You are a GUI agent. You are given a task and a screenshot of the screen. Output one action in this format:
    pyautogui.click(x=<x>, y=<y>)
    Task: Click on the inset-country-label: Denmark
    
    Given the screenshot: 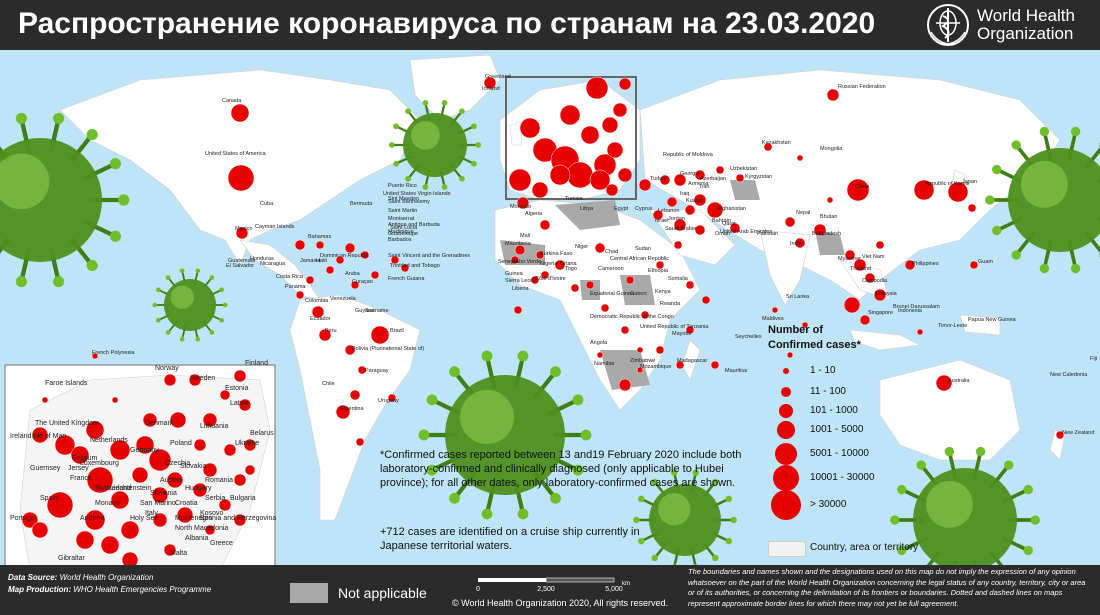 What is the action you would take?
    pyautogui.click(x=159, y=423)
    